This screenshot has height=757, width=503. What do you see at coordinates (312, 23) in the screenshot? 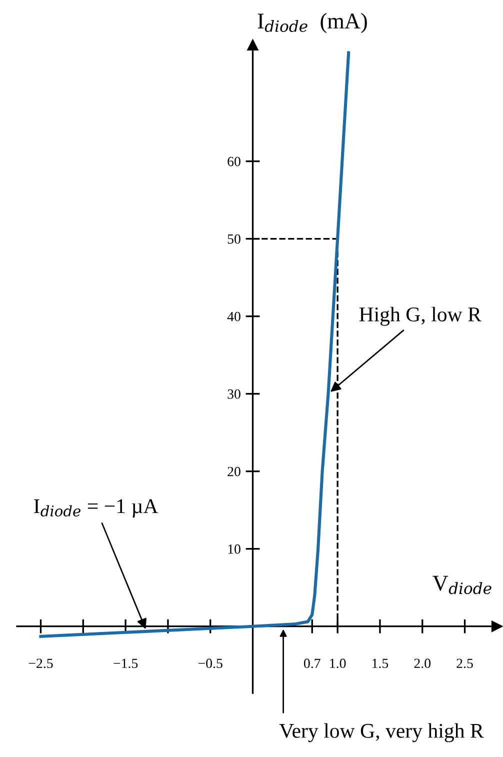
I see `y-axis-title: I$_{diode}$ (mA)` at bounding box center [312, 23].